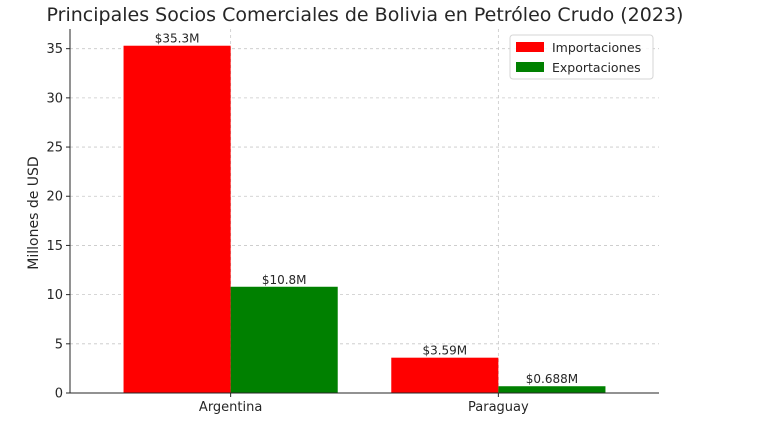 This screenshot has width=758, height=424. I want to click on y-tick-label: 20, so click(54, 197).